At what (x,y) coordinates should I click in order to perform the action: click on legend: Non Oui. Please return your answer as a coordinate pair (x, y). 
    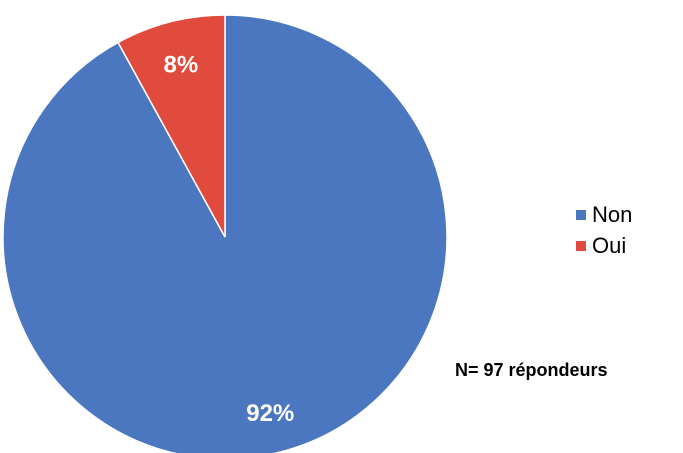
    Looking at the image, I should click on (604, 232).